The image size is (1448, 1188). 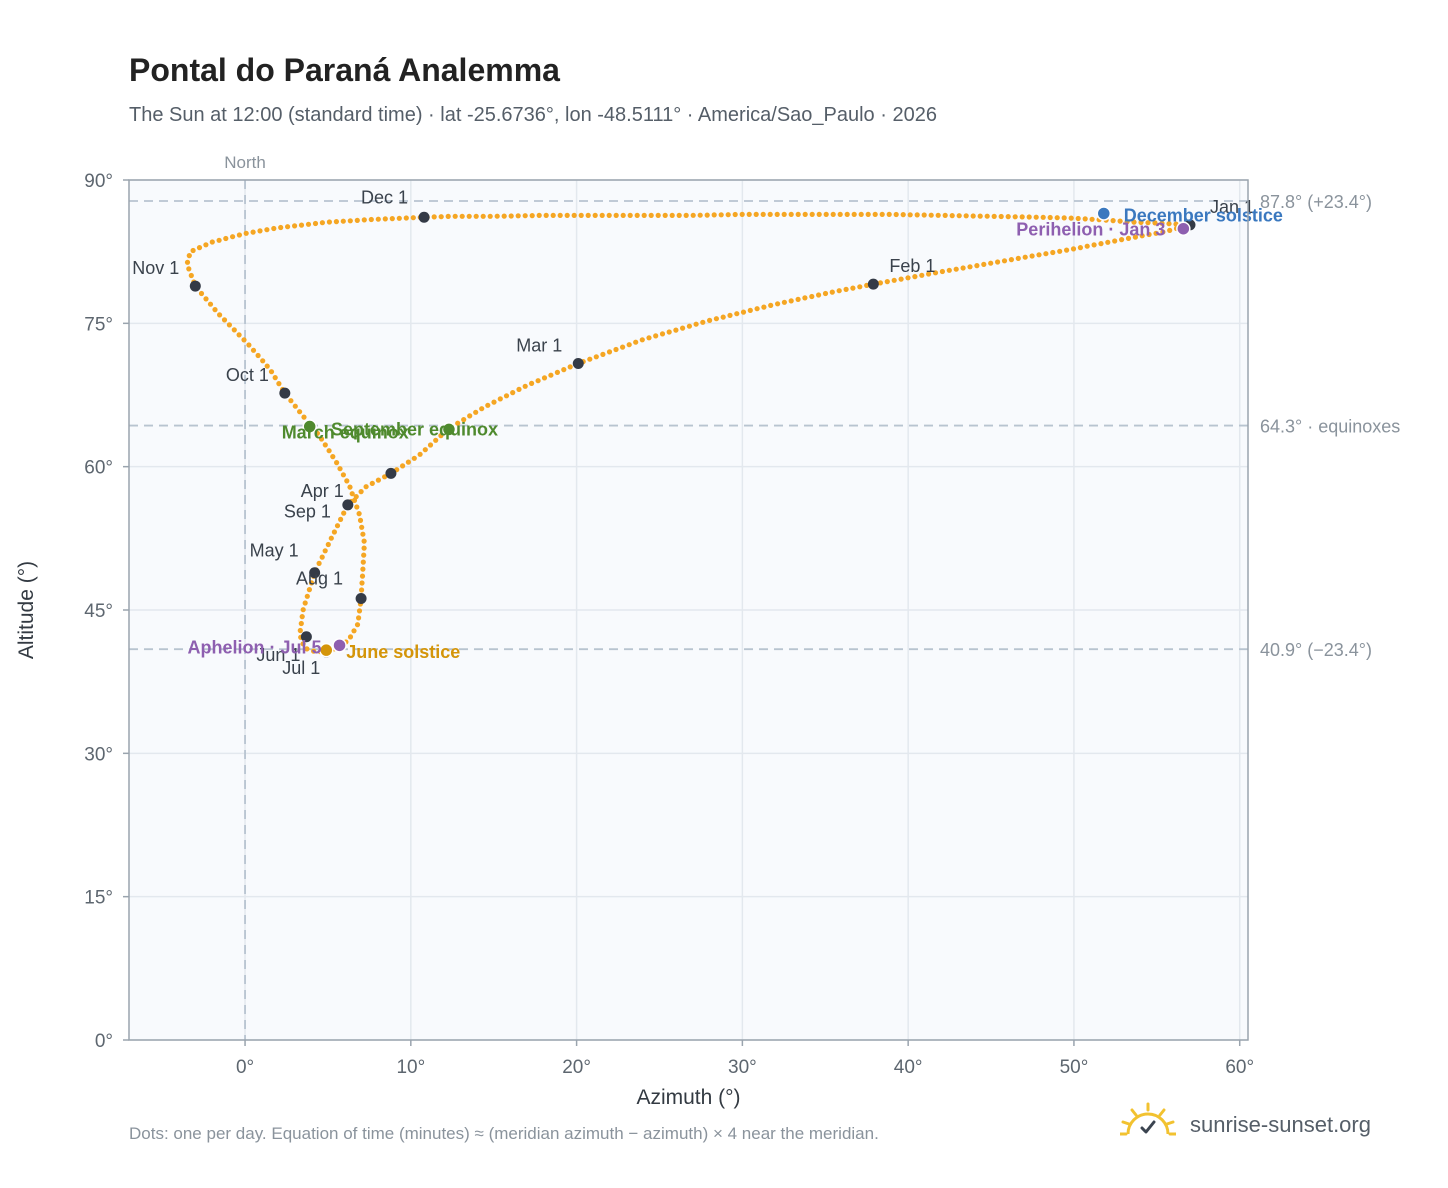 What do you see at coordinates (539, 345) in the screenshot?
I see `month-marker-label: Mar 1` at bounding box center [539, 345].